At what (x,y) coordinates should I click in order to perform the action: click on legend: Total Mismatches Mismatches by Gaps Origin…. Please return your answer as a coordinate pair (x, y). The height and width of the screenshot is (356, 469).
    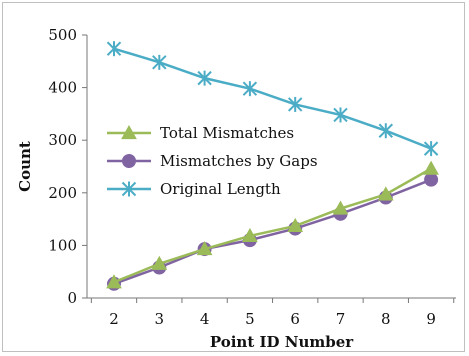
    Looking at the image, I should click on (212, 161).